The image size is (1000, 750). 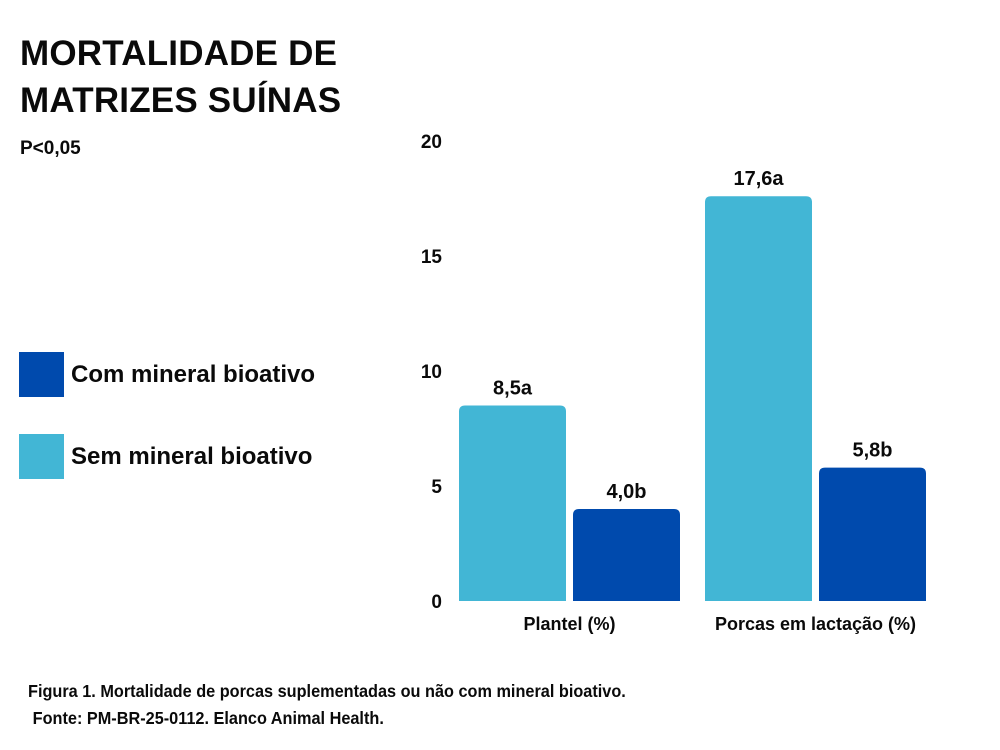 What do you see at coordinates (431, 372) in the screenshot?
I see `y-tick-label: 10` at bounding box center [431, 372].